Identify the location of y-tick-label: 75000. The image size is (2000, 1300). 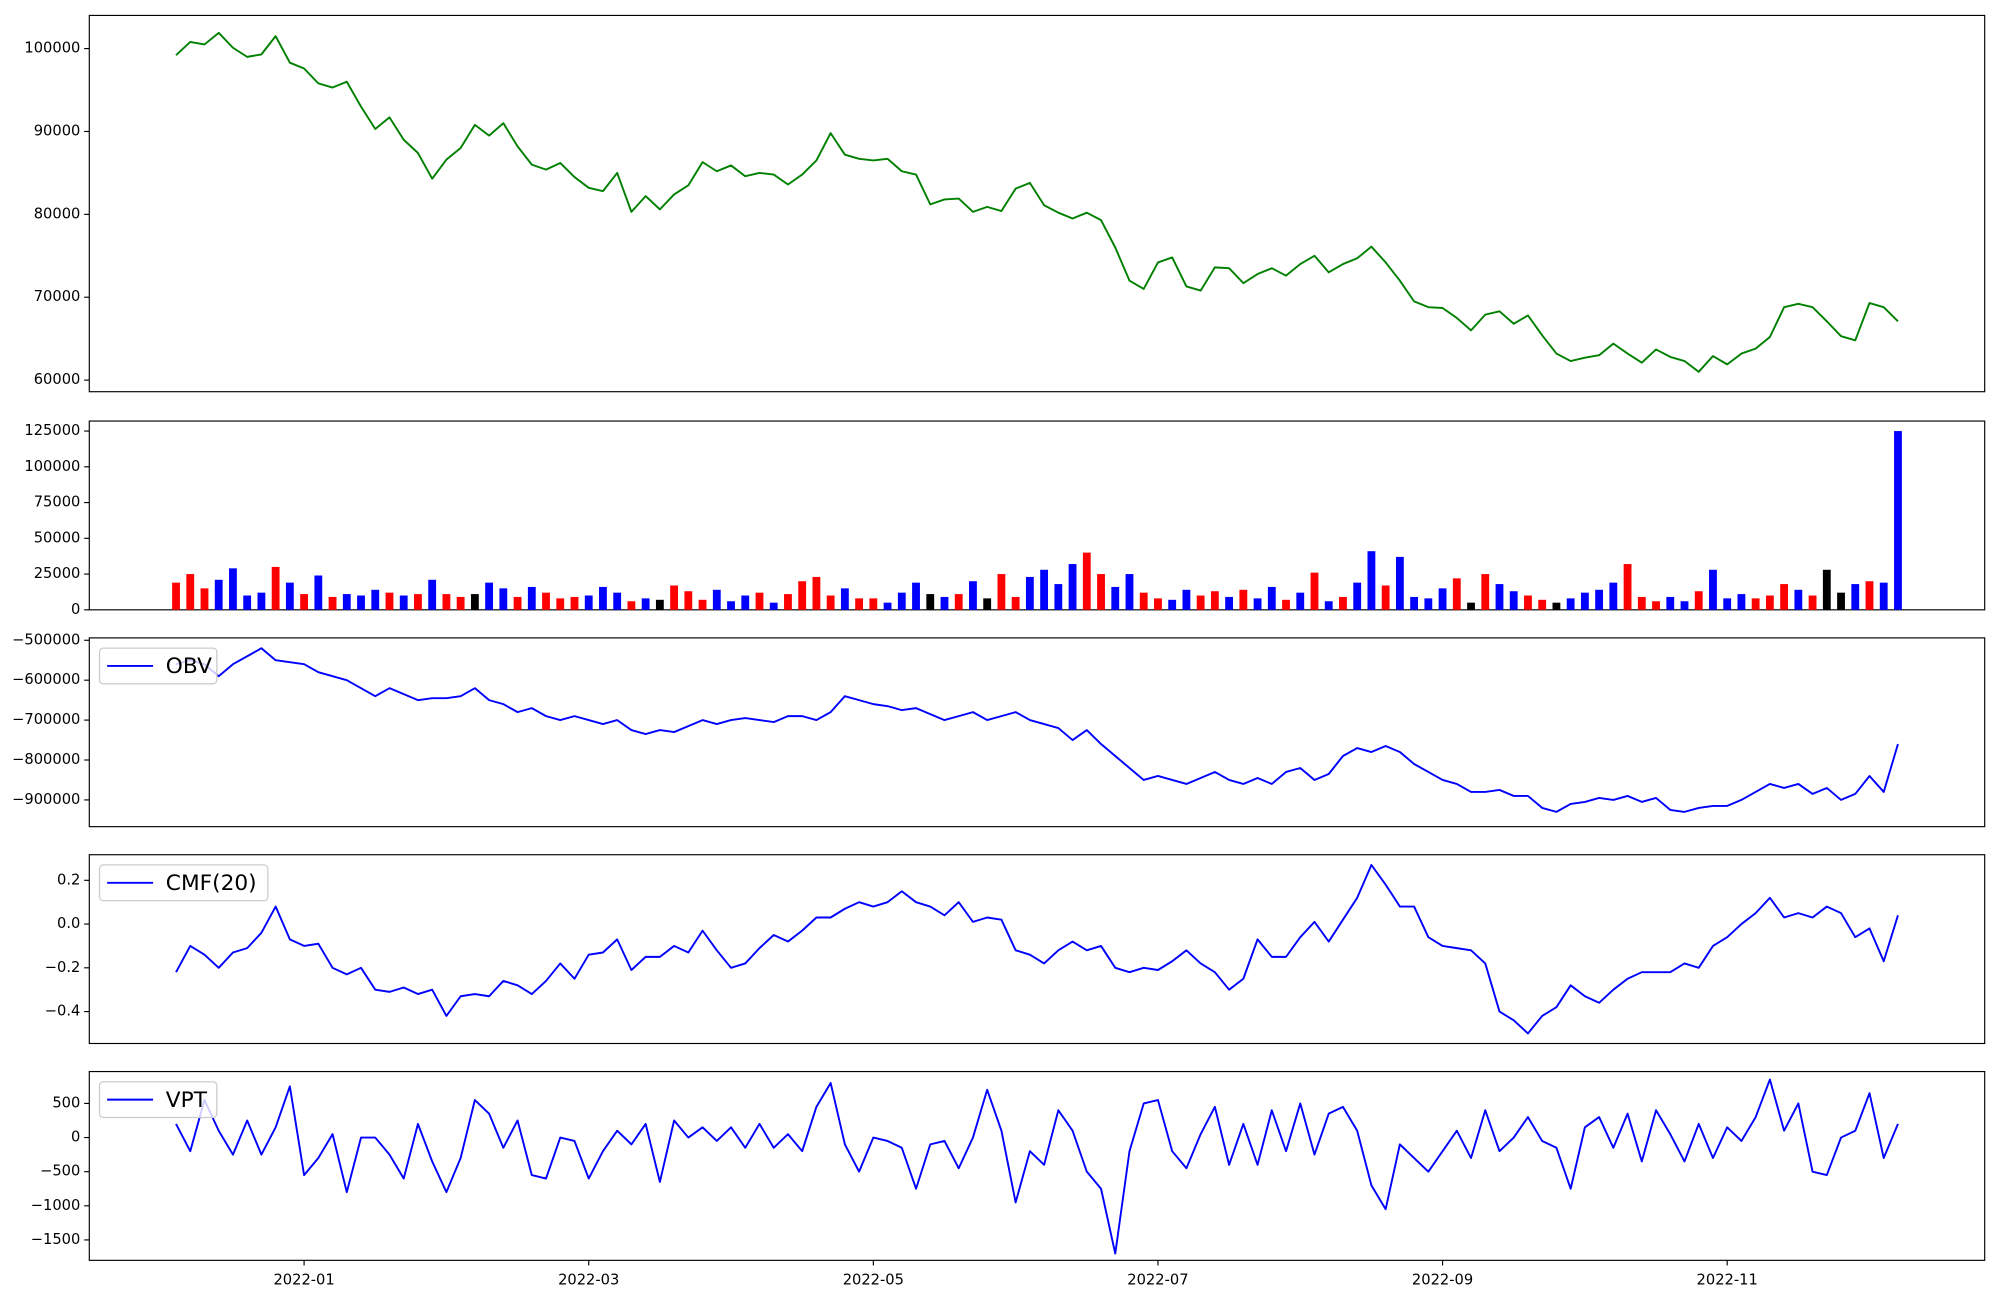
(57, 502).